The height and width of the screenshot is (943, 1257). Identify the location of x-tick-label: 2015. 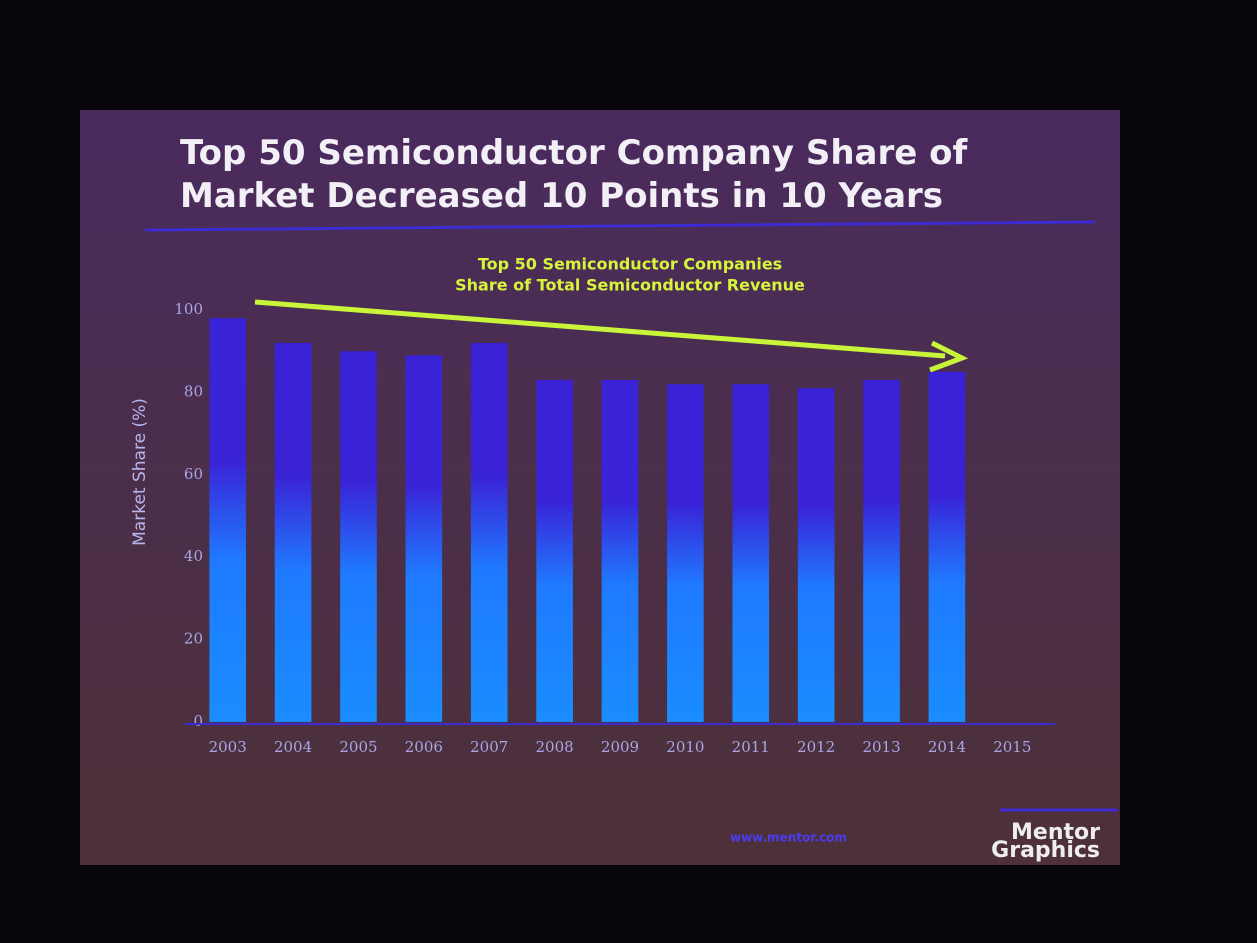
(1012, 747).